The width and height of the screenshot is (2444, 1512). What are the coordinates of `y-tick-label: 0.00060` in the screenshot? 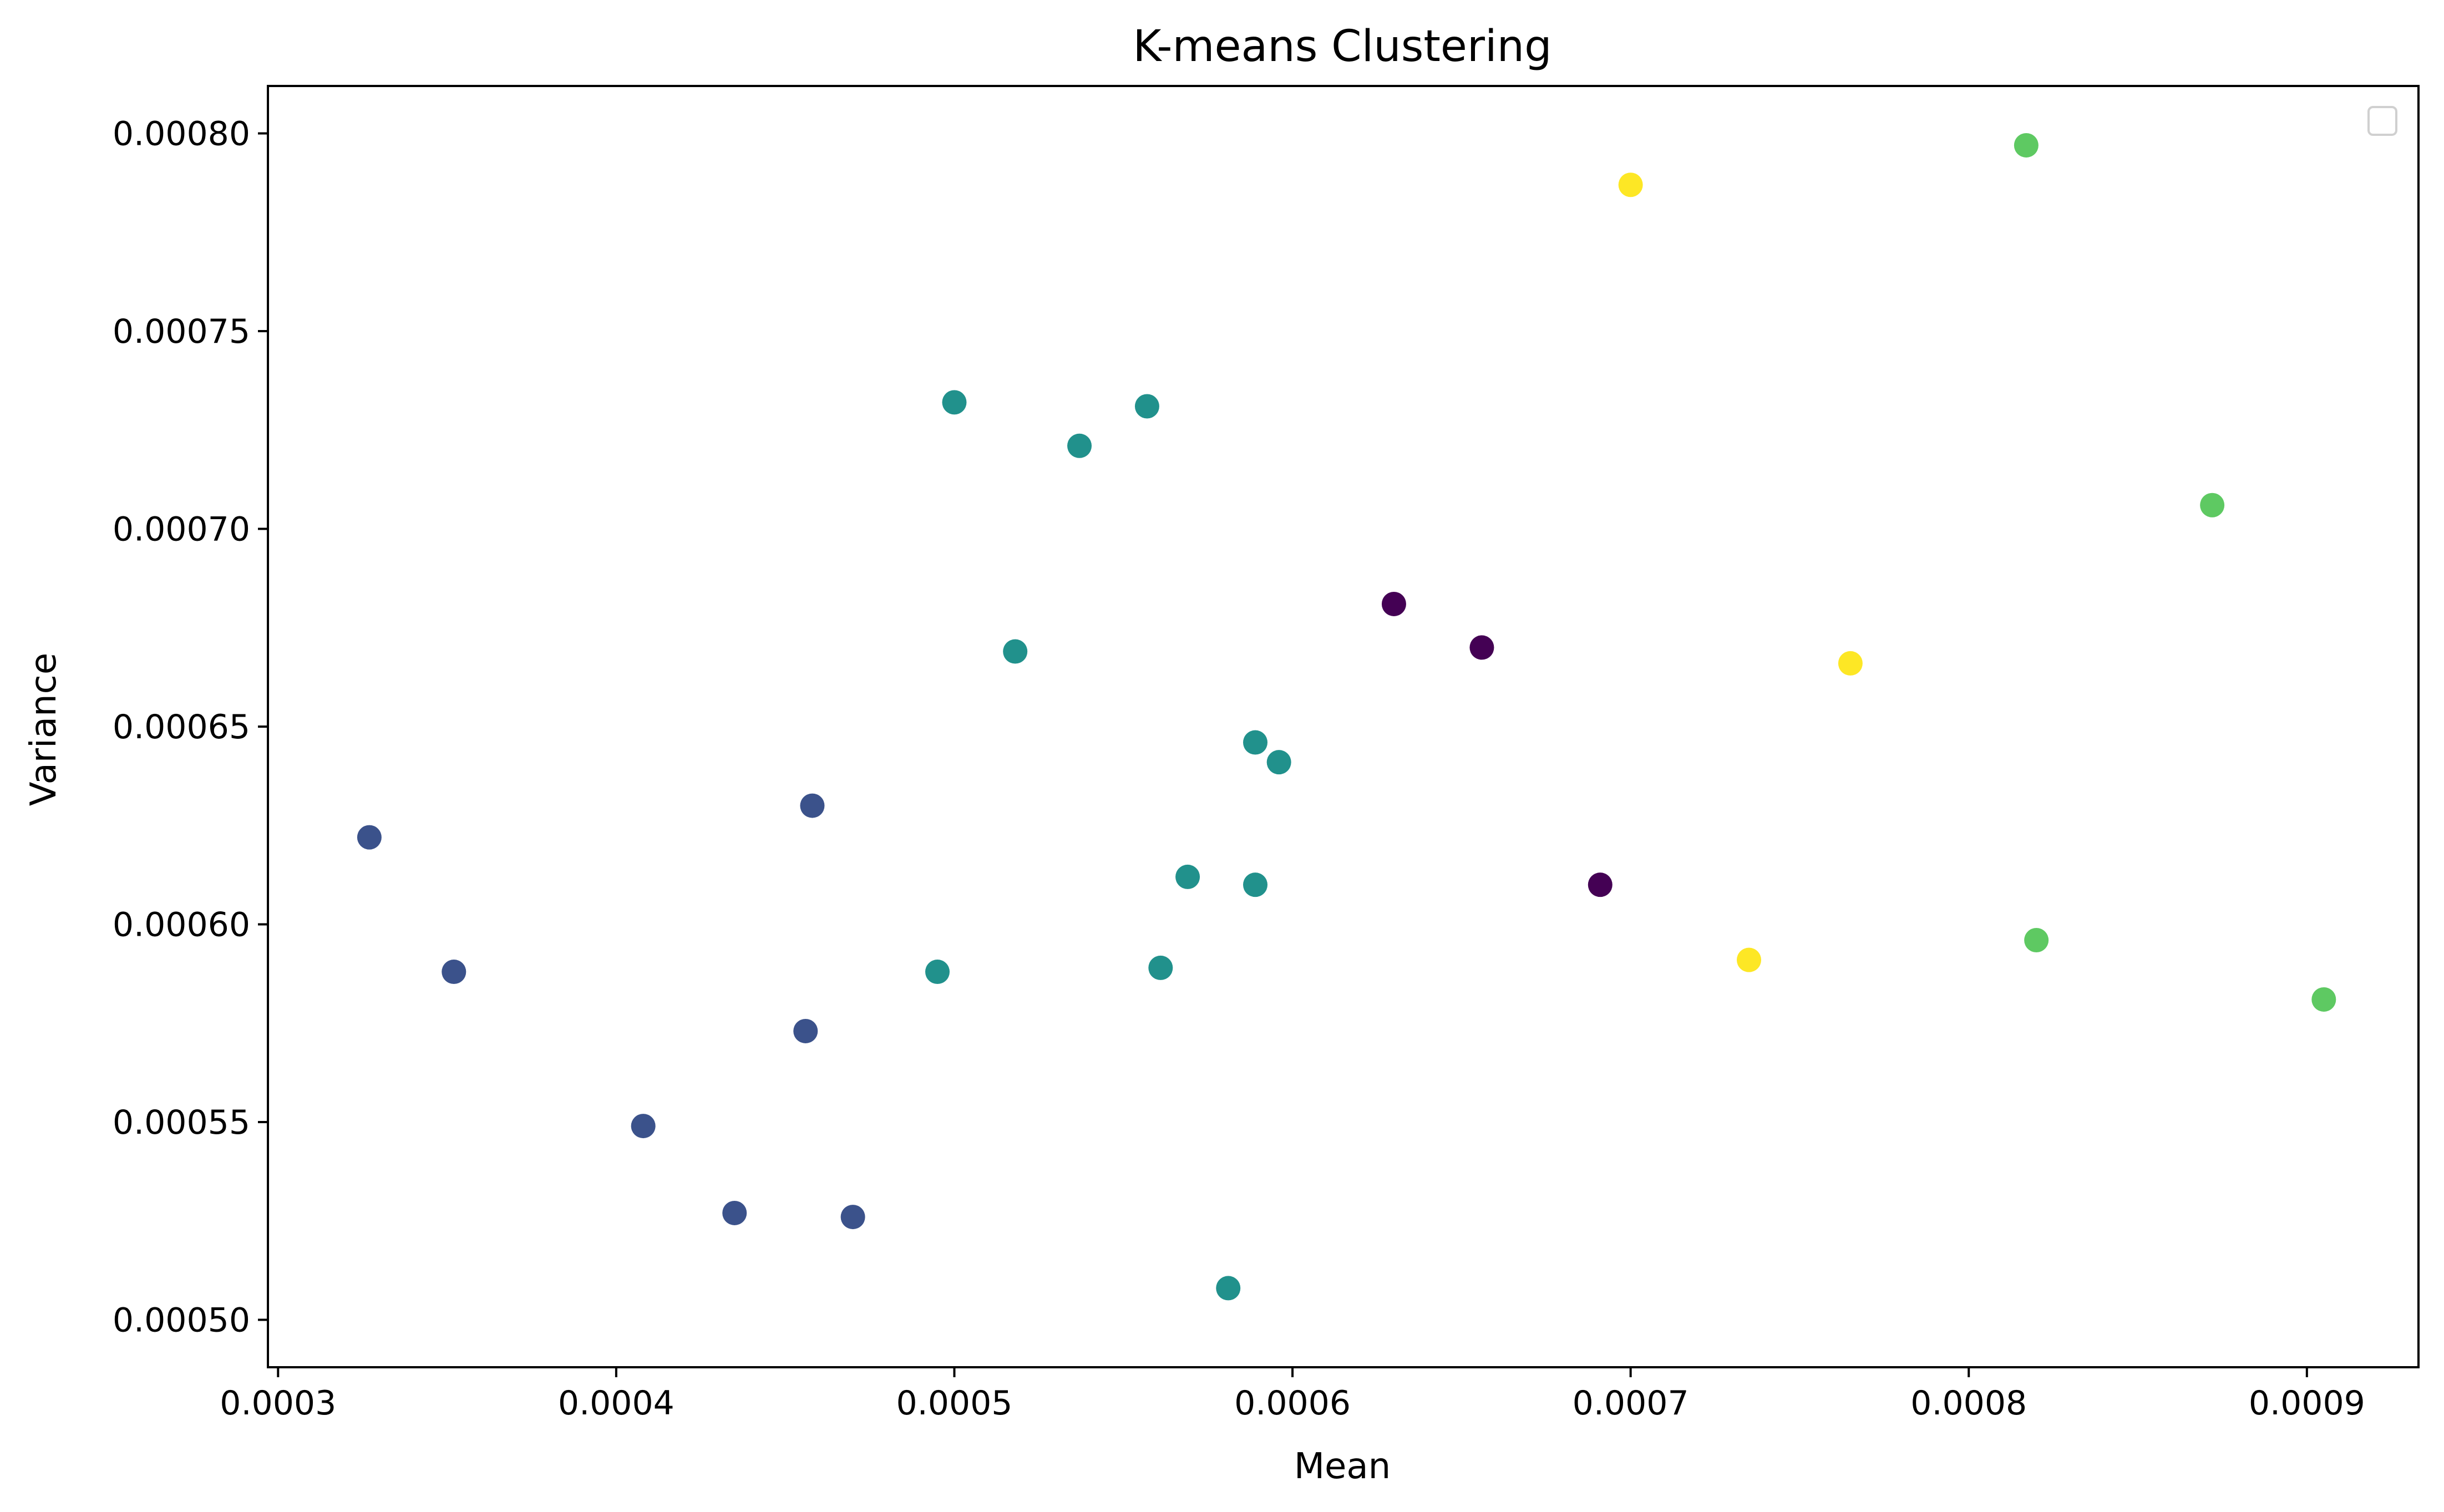 It's located at (182, 925).